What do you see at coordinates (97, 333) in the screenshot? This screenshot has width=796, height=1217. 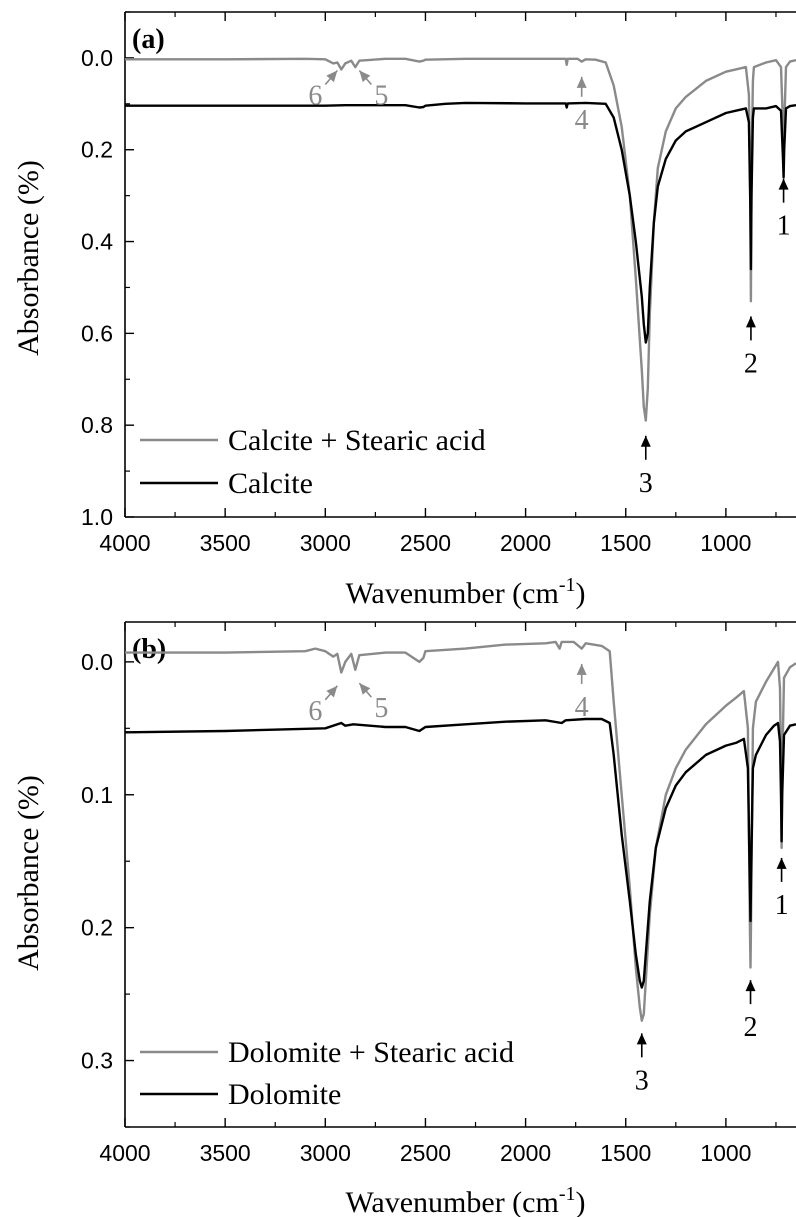 I see `y-tick-label: 0.6` at bounding box center [97, 333].